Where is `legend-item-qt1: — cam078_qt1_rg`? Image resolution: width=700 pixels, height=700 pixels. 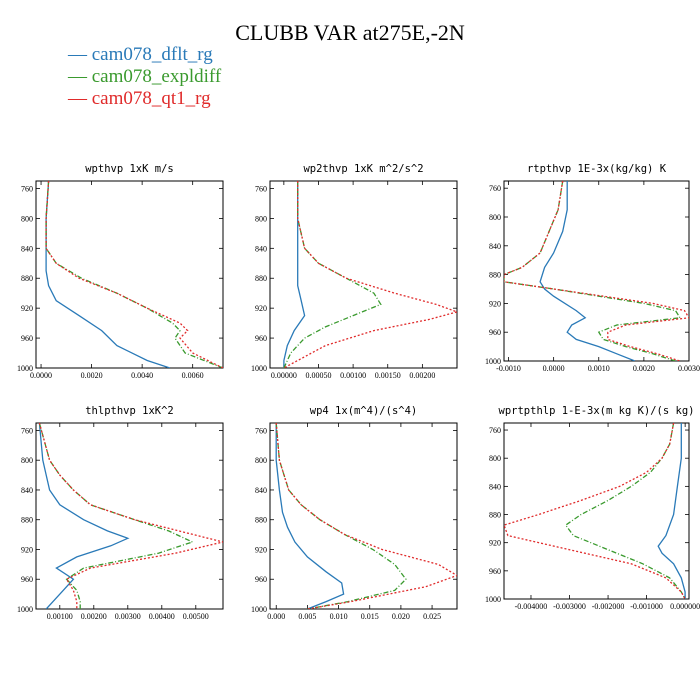
legend-item-qt1: — cam078_qt1_rg is located at coordinates (139, 98).